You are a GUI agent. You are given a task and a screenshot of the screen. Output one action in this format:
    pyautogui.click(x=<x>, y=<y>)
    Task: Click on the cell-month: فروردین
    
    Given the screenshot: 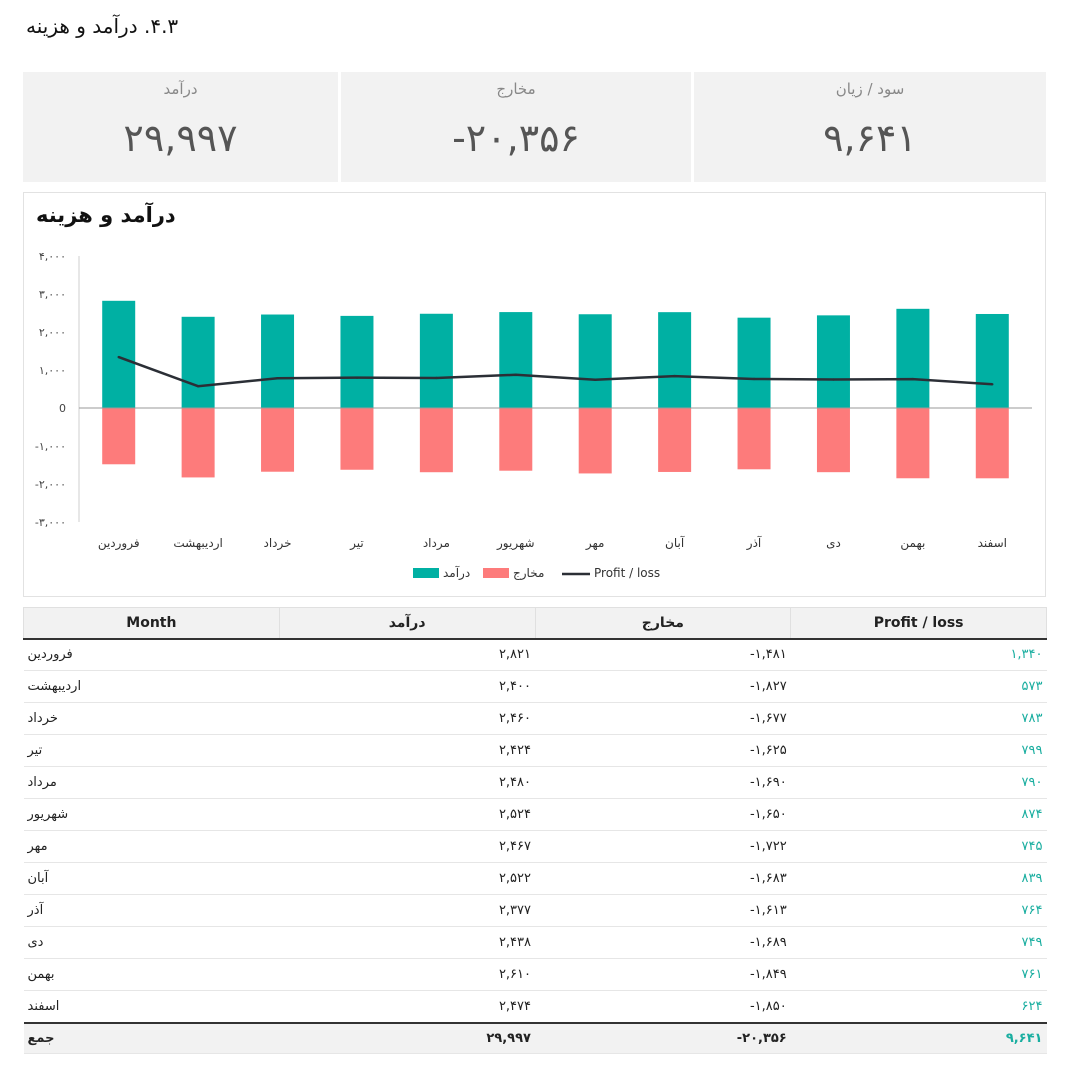 What is the action you would take?
    pyautogui.click(x=151, y=654)
    